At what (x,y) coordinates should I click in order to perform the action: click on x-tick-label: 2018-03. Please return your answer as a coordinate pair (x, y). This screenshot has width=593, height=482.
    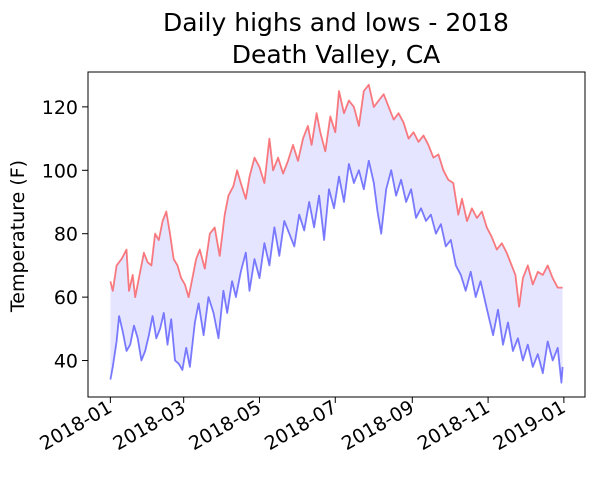
    Looking at the image, I should click on (149, 425).